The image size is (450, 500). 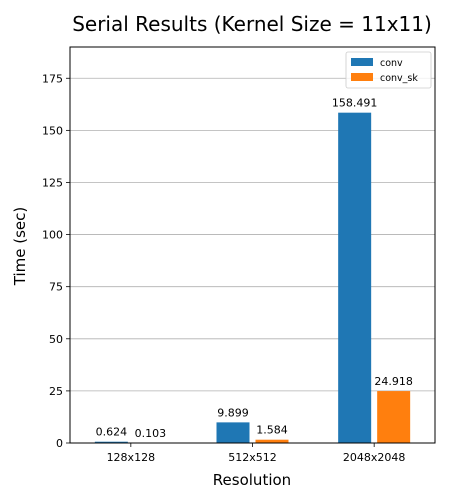 What do you see at coordinates (20, 246) in the screenshot?
I see `y-axis-label: Time (sec)` at bounding box center [20, 246].